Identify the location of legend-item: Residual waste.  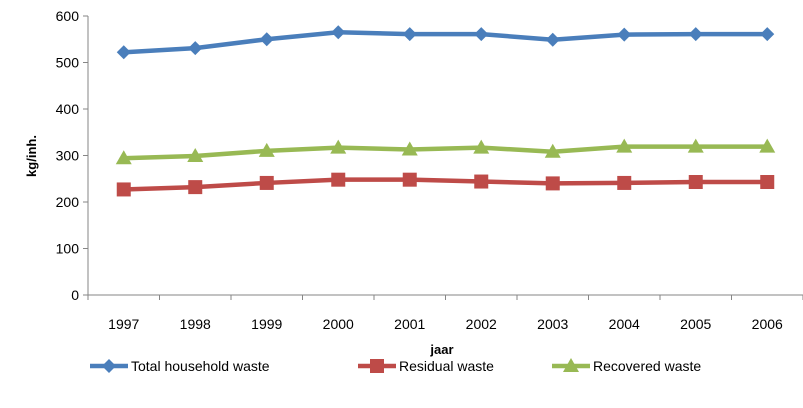
(426, 366).